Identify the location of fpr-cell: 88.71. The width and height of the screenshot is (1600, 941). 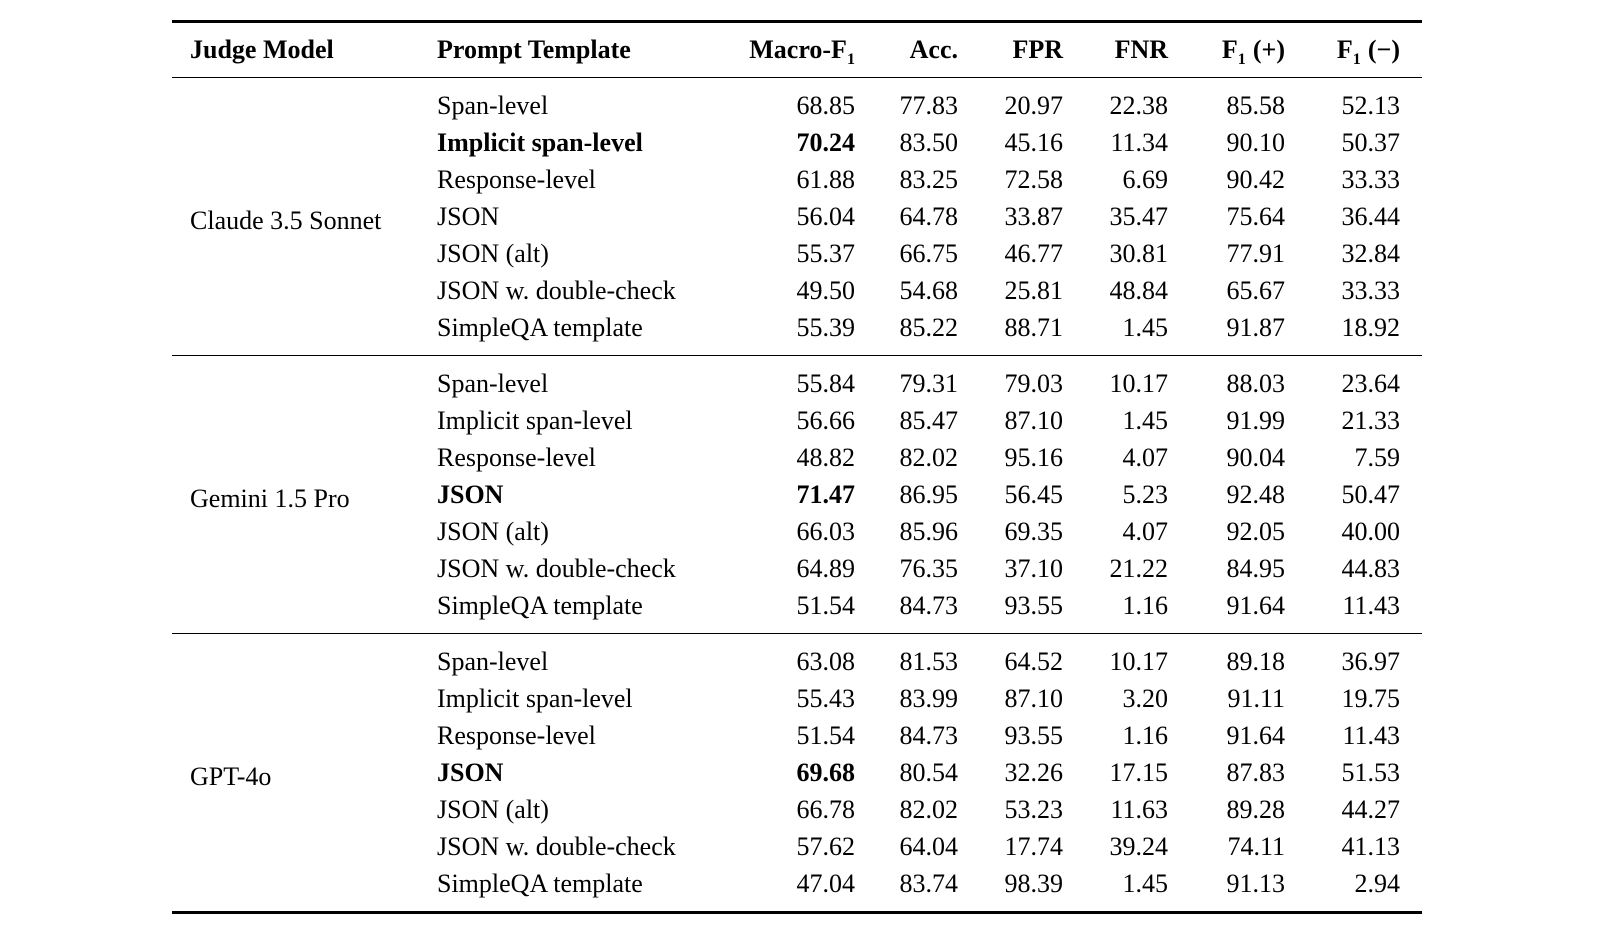
(1034, 327).